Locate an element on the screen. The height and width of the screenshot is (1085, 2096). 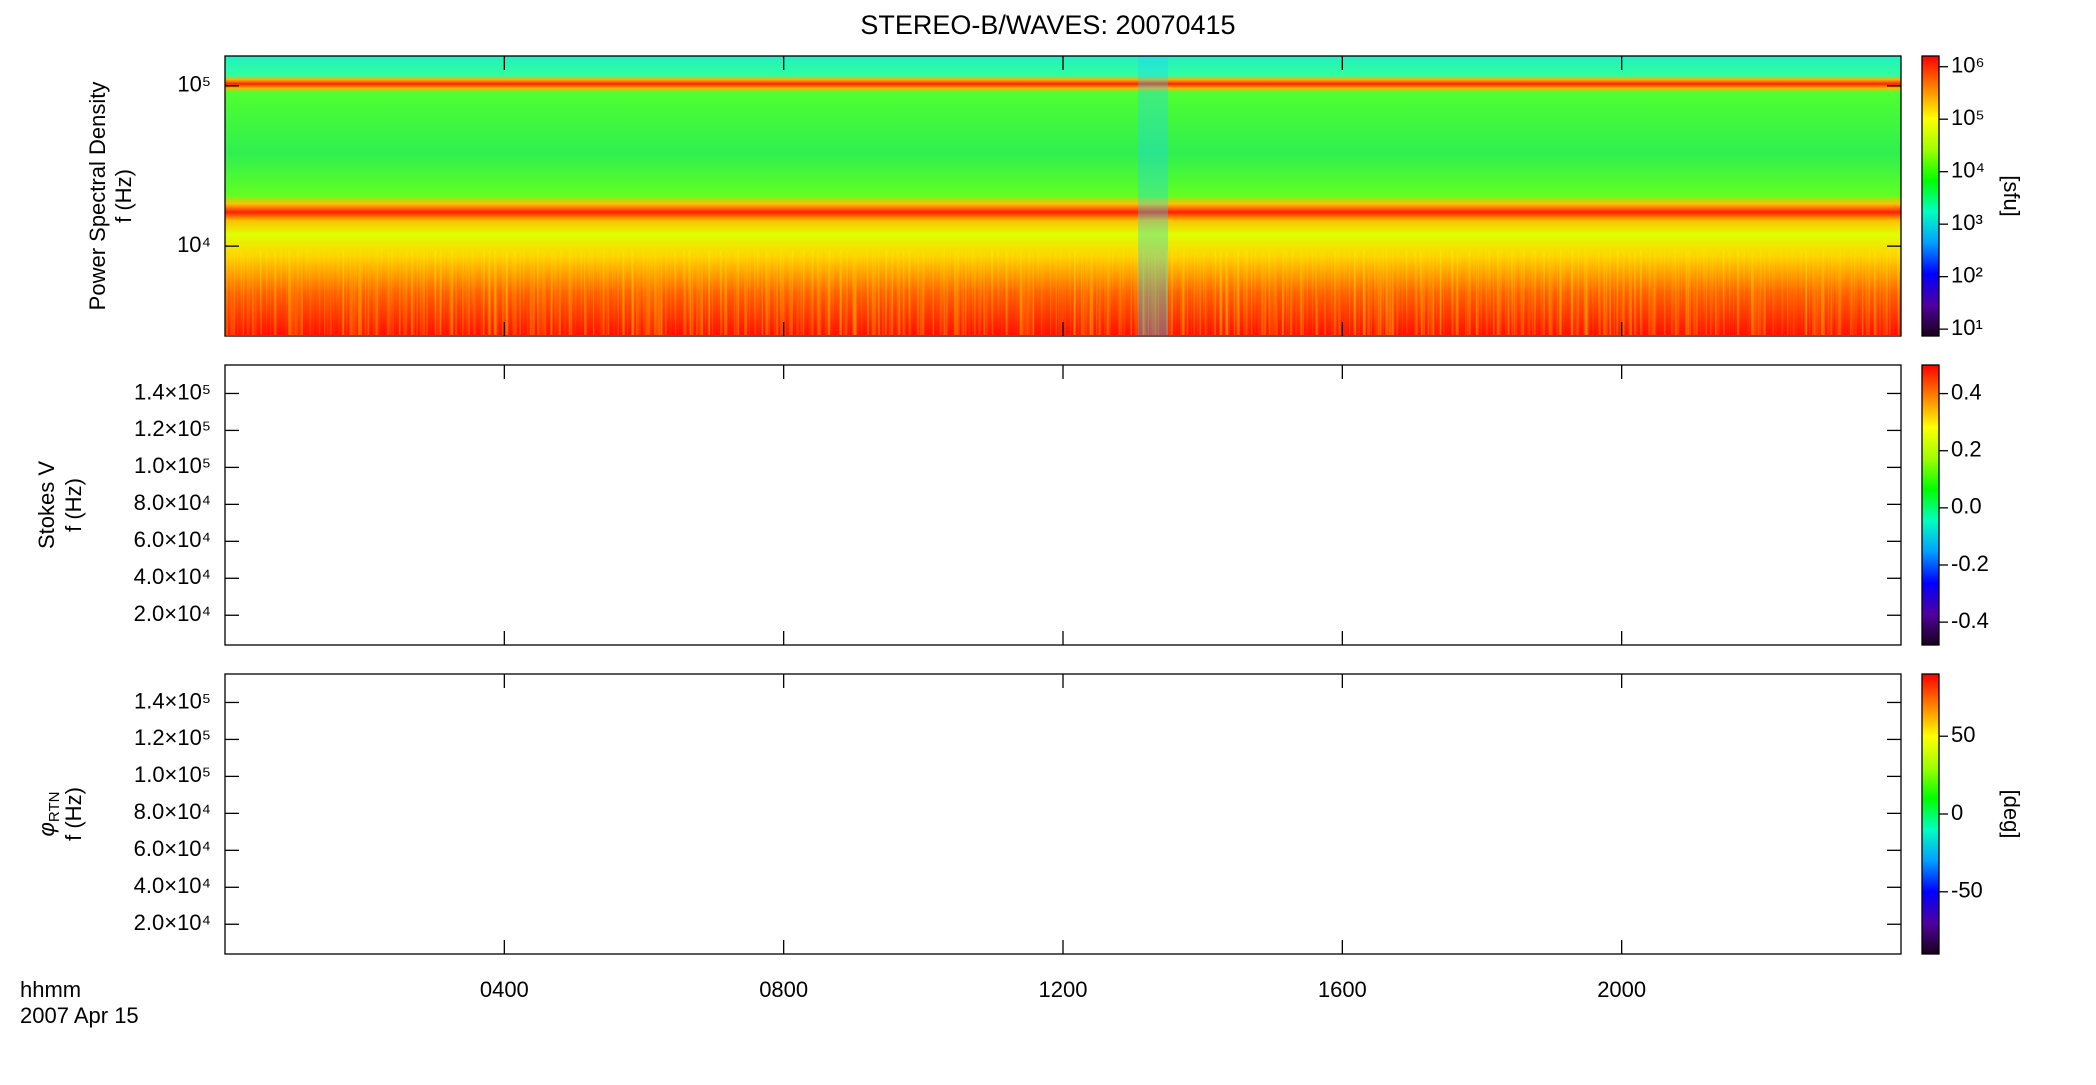
colorbar-tick-label: 10¹ is located at coordinates (1967, 327).